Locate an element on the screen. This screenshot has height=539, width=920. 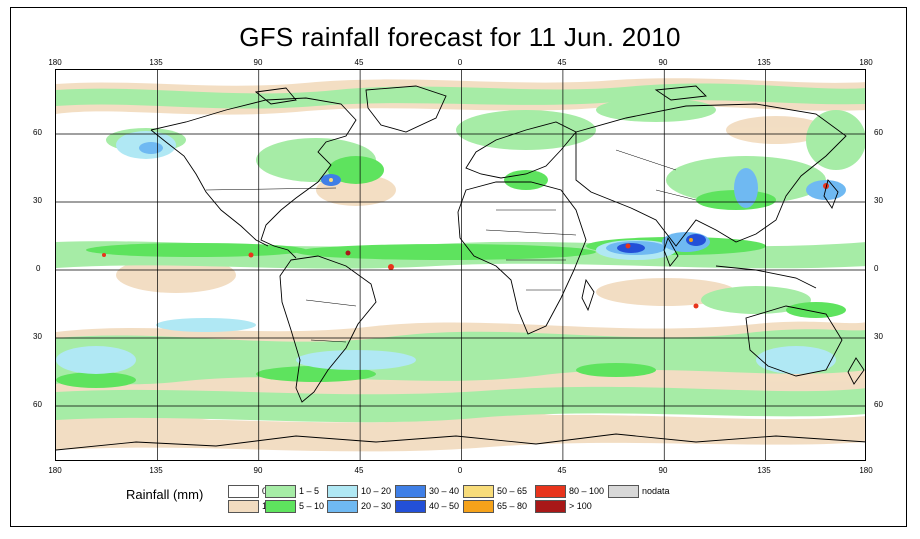
legend-label-6: 30 – 40 is located at coordinates (444, 491).